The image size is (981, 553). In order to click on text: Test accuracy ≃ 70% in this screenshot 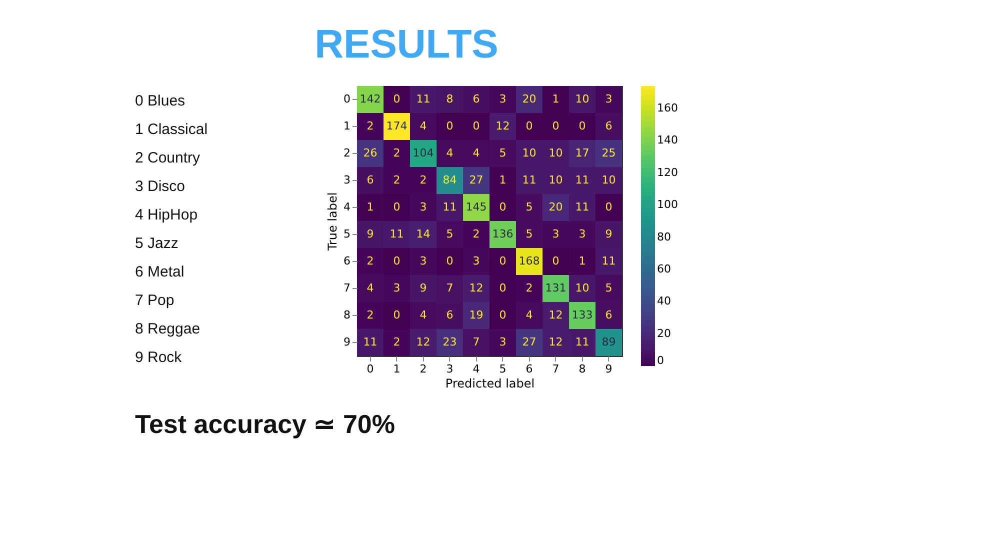, I will do `click(265, 424)`.